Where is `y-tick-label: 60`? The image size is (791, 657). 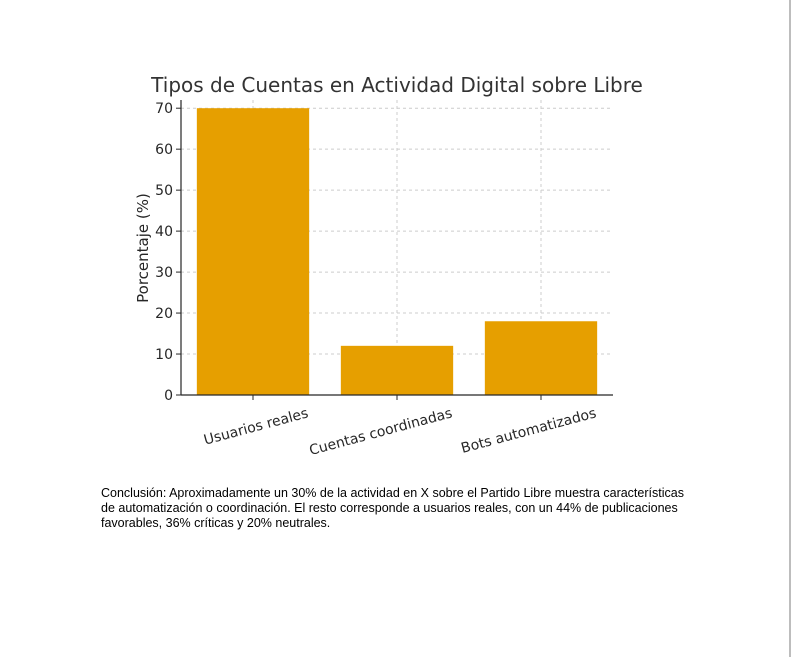
y-tick-label: 60 is located at coordinates (164, 150).